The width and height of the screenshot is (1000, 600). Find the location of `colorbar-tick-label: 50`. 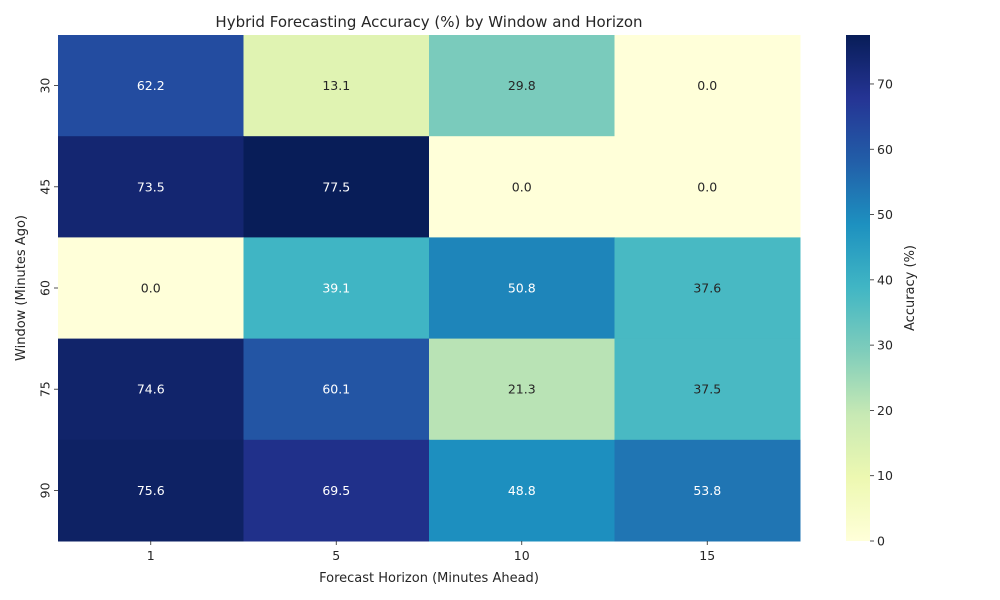

colorbar-tick-label: 50 is located at coordinates (885, 214).